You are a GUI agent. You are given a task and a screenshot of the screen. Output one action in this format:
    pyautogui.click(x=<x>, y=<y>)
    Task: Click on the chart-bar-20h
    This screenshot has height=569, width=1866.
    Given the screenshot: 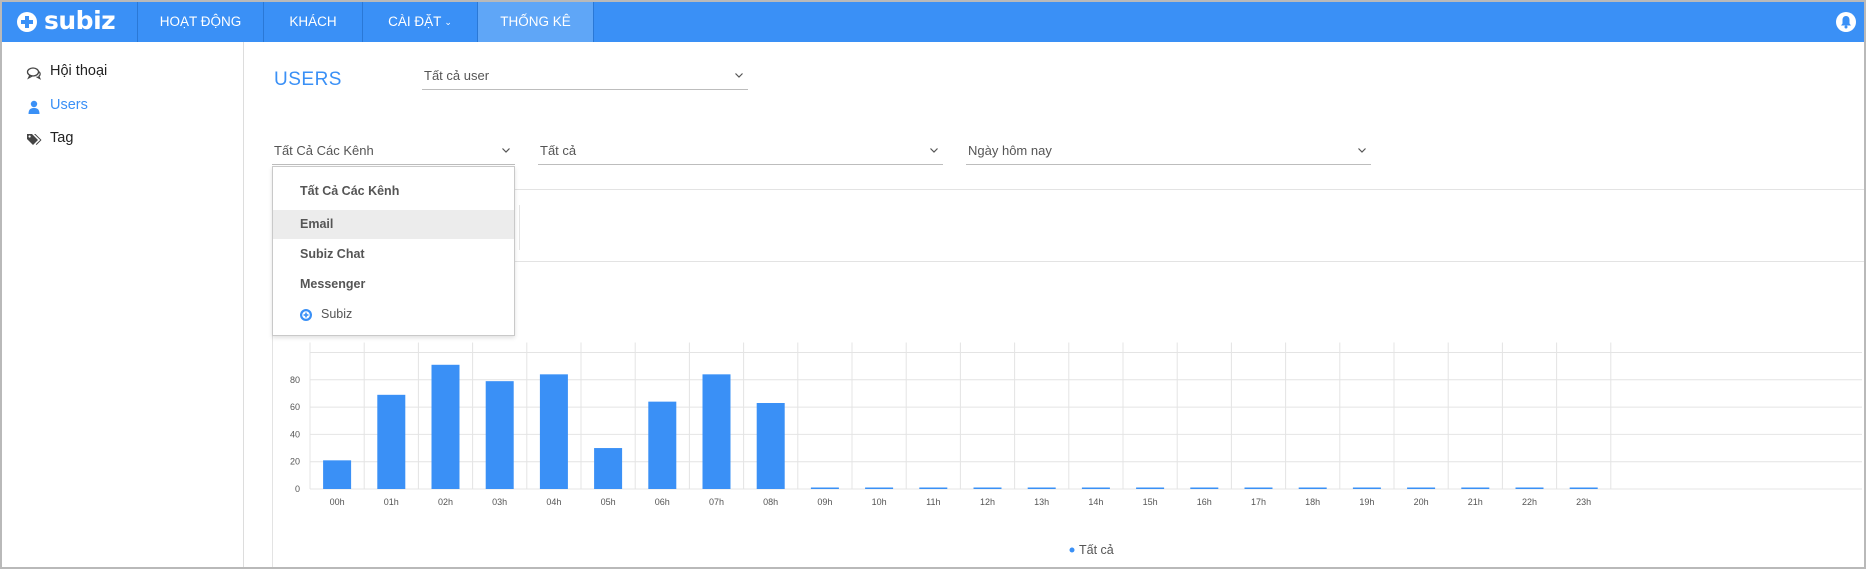 What is the action you would take?
    pyautogui.click(x=1421, y=488)
    